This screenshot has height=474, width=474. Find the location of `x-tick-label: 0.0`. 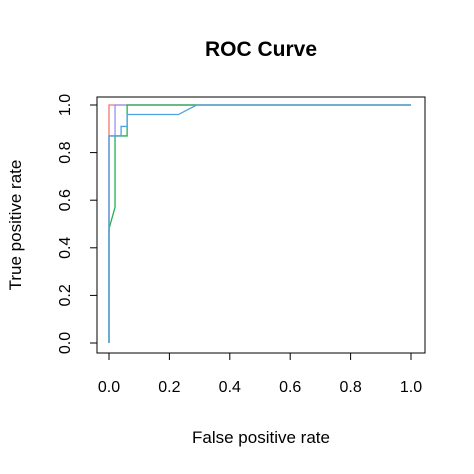

x-tick-label: 0.0 is located at coordinates (109, 387).